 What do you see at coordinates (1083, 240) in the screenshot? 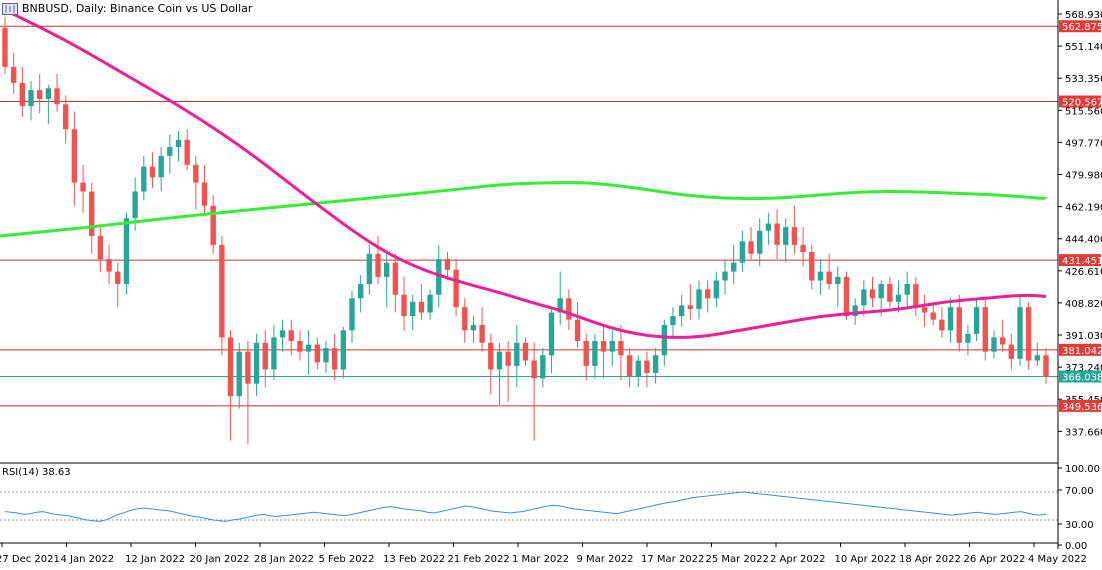
I see `price-tick-label: 444.400` at bounding box center [1083, 240].